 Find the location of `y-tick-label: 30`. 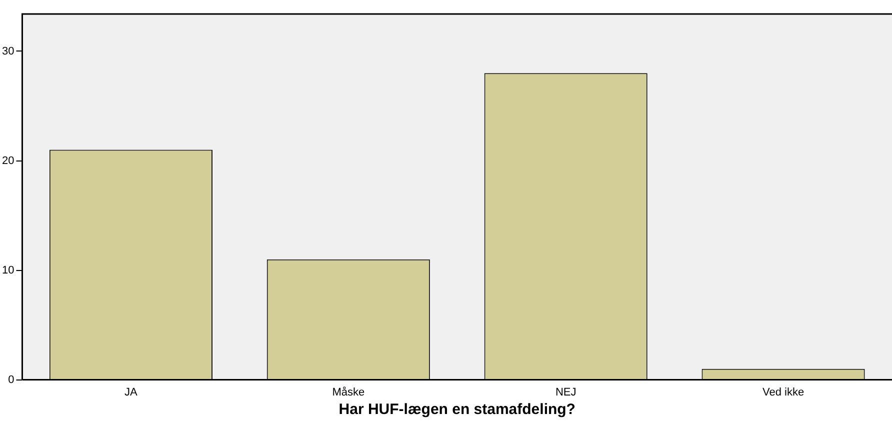

y-tick-label: 30 is located at coordinates (8, 51).